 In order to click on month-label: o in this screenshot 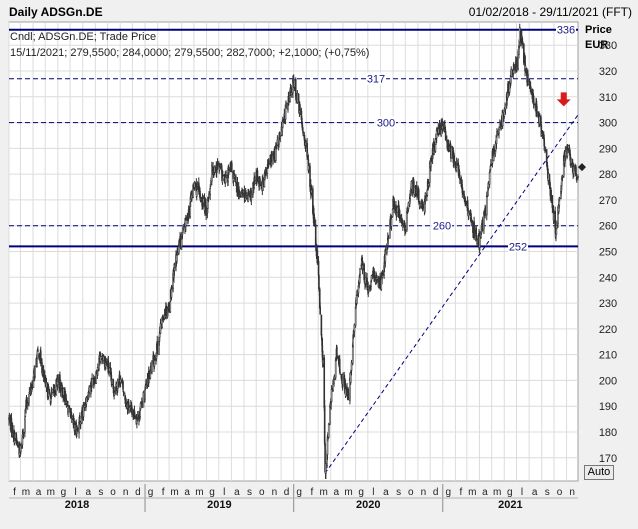, I will do `click(411, 492)`.